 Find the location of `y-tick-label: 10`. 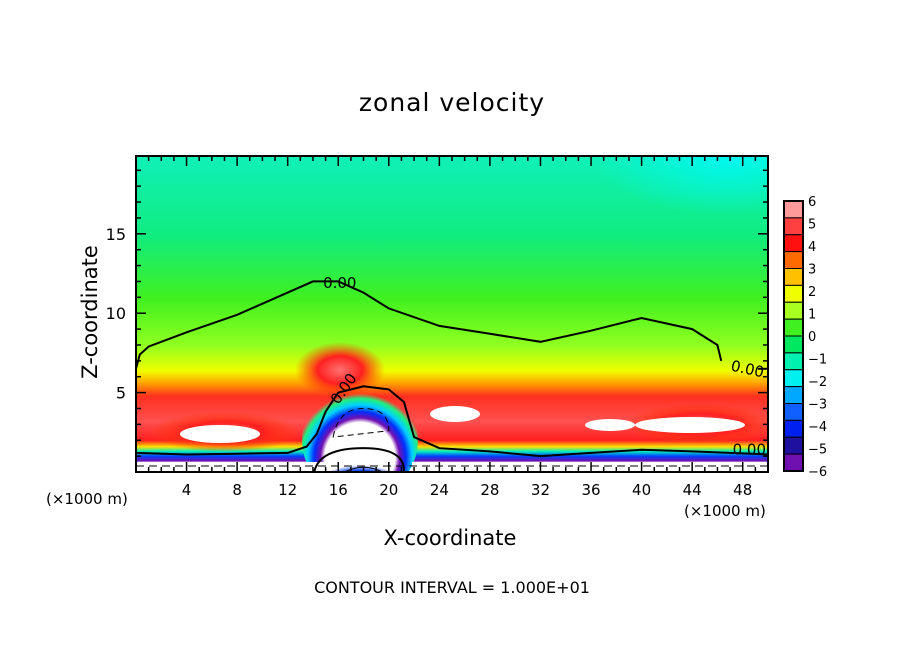

y-tick-label: 10 is located at coordinates (116, 313).